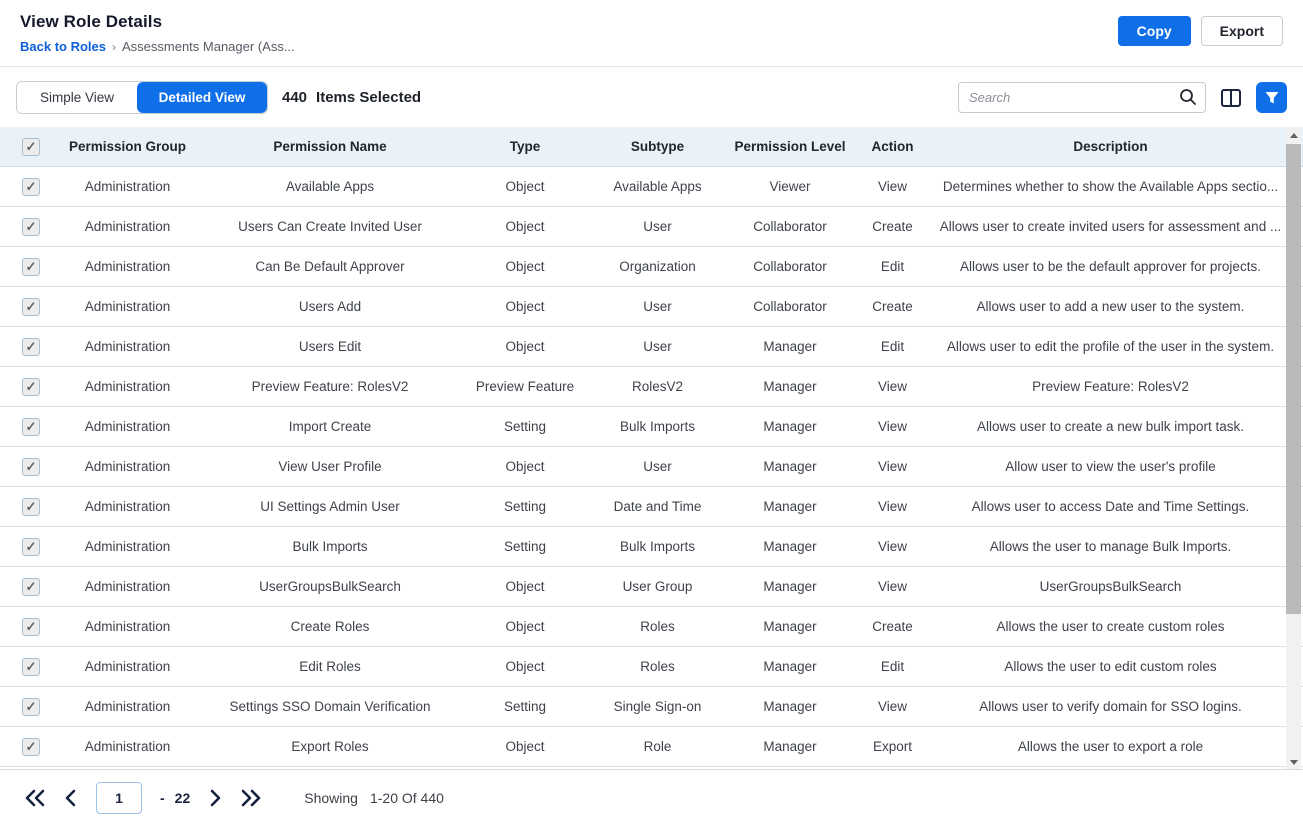 This screenshot has height=825, width=1303. I want to click on column-header-permission-level: Permission Level, so click(790, 146).